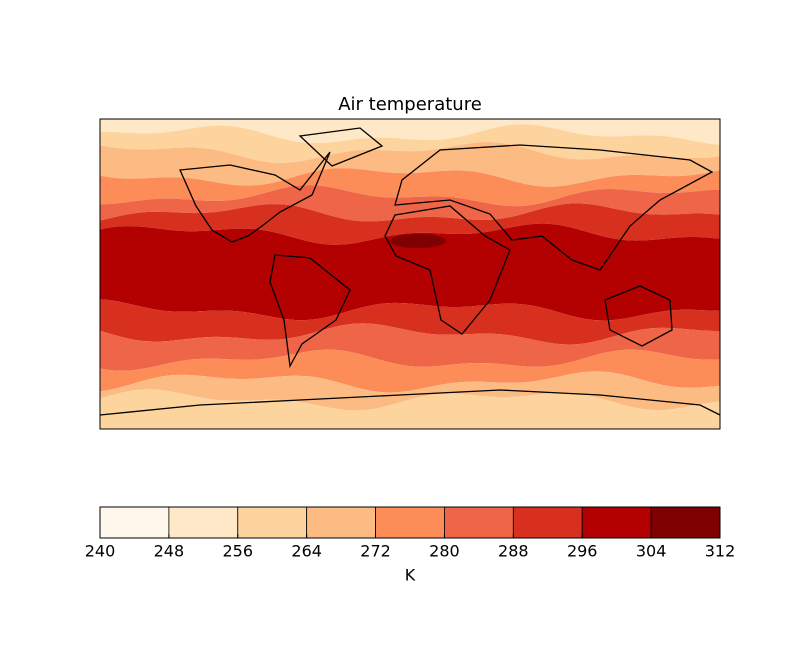  I want to click on colorbar-label: K, so click(410, 575).